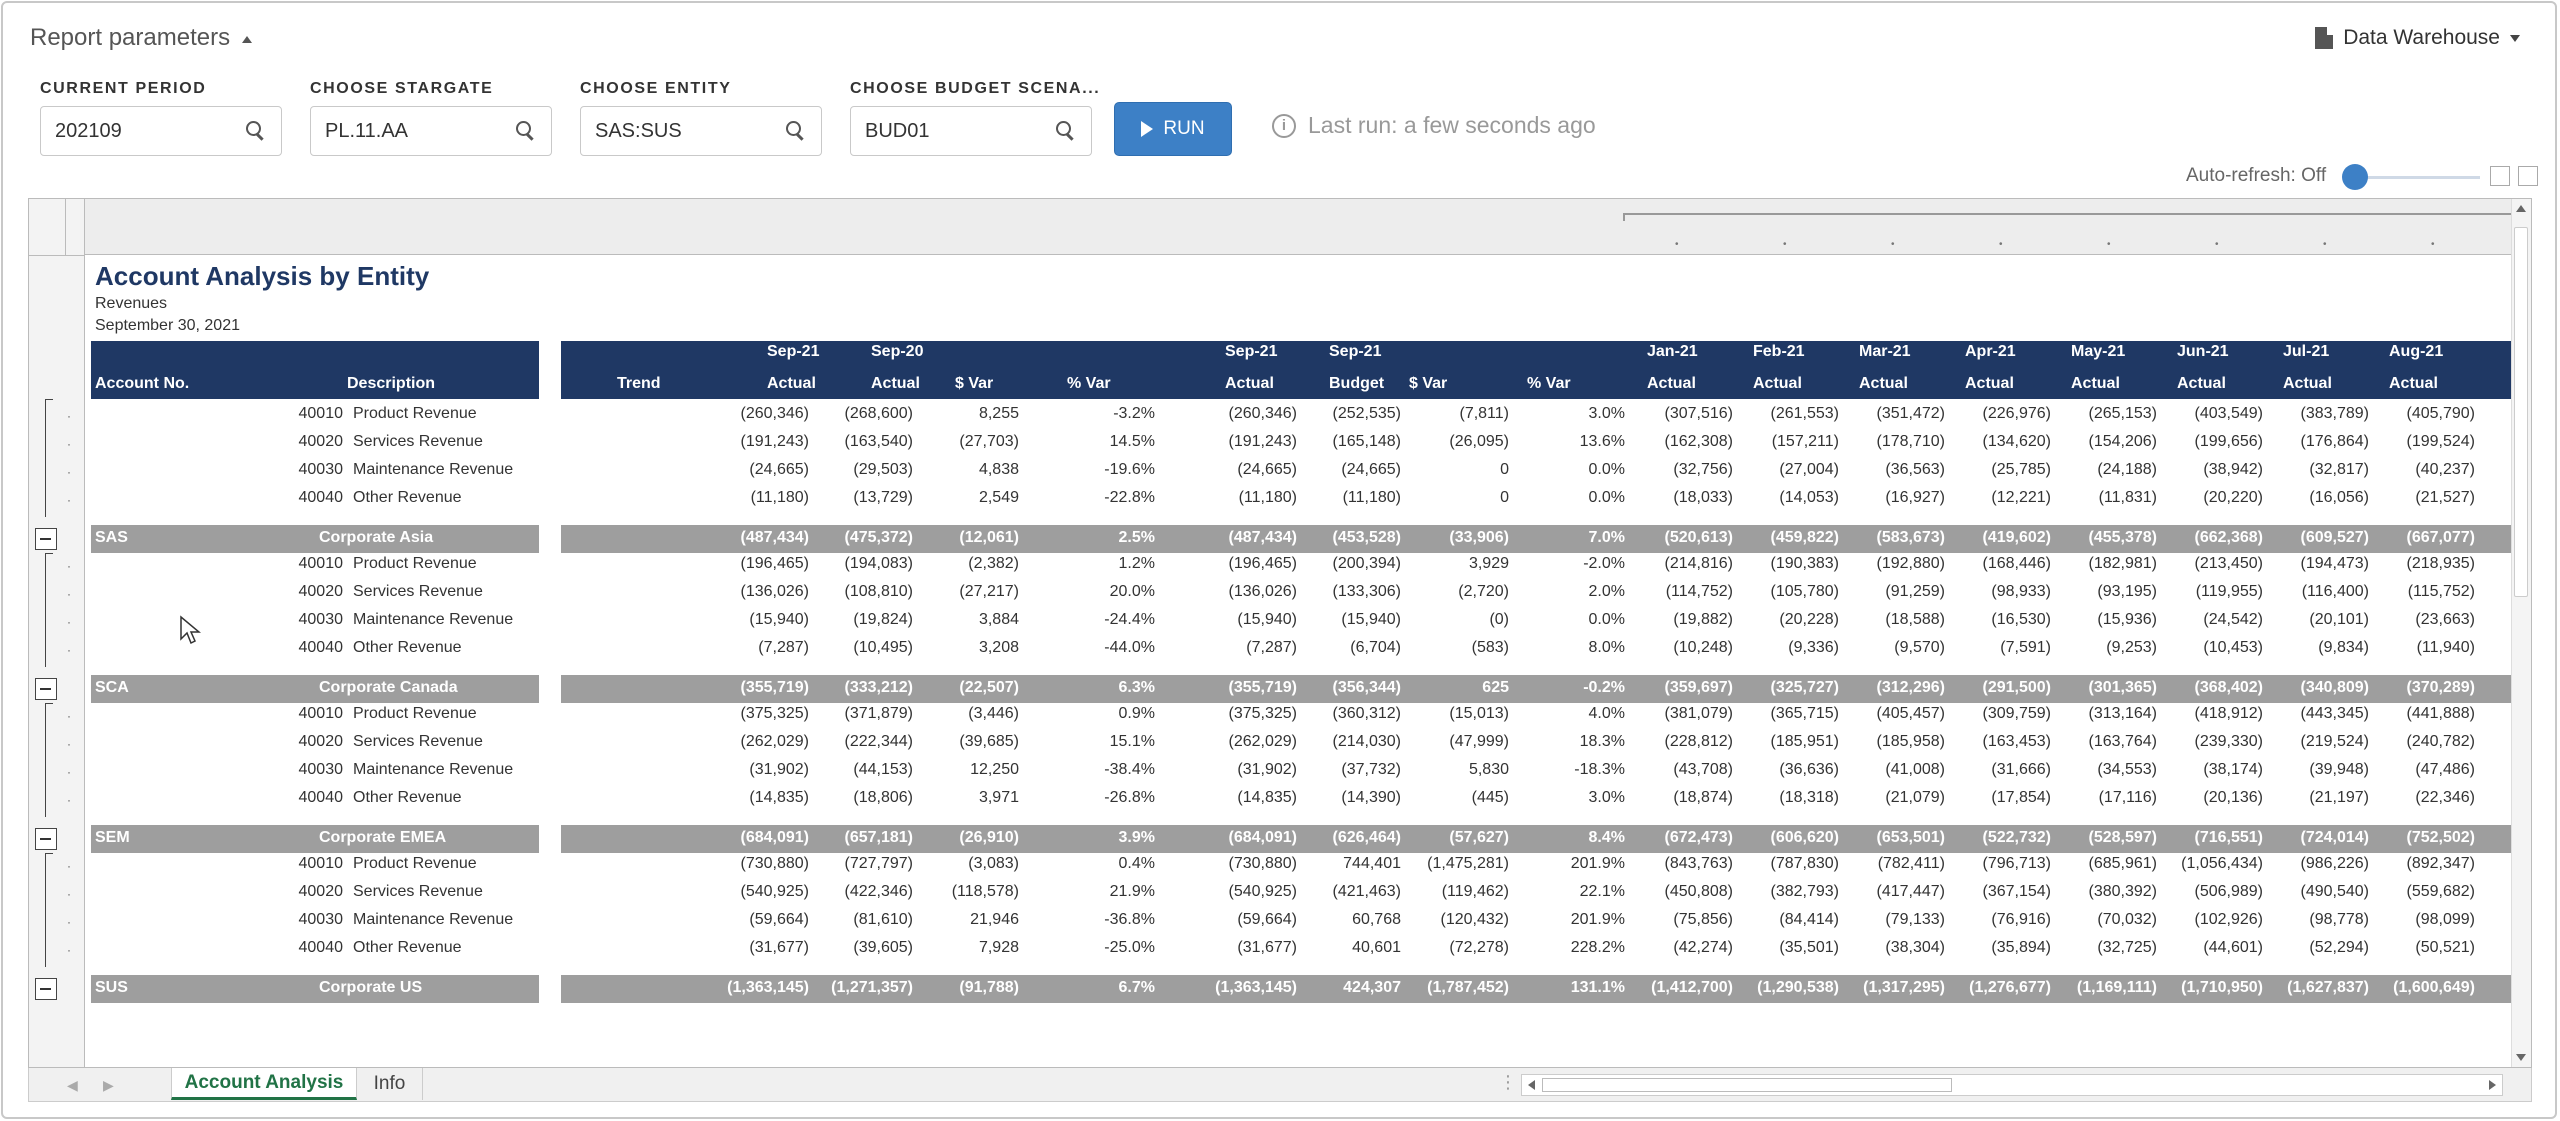 The height and width of the screenshot is (1121, 2560). I want to click on cell-value: (23,663), so click(2445, 619).